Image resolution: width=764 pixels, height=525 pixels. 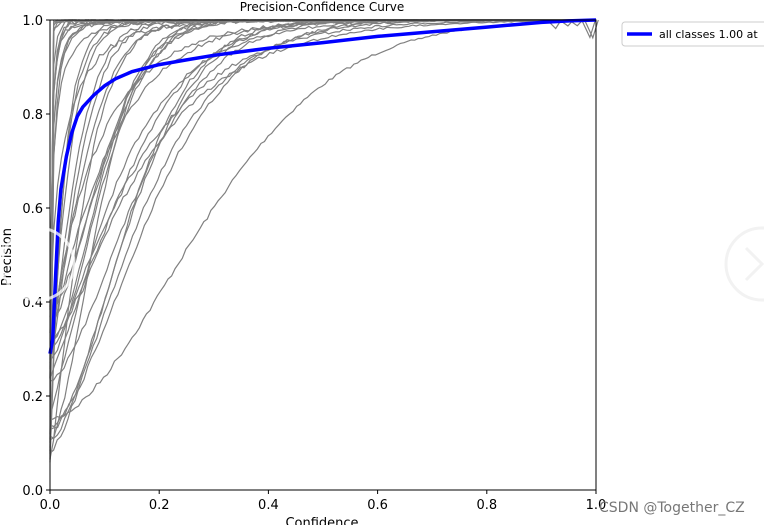 I want to click on x-tick-label: 0.8, so click(x=486, y=505).